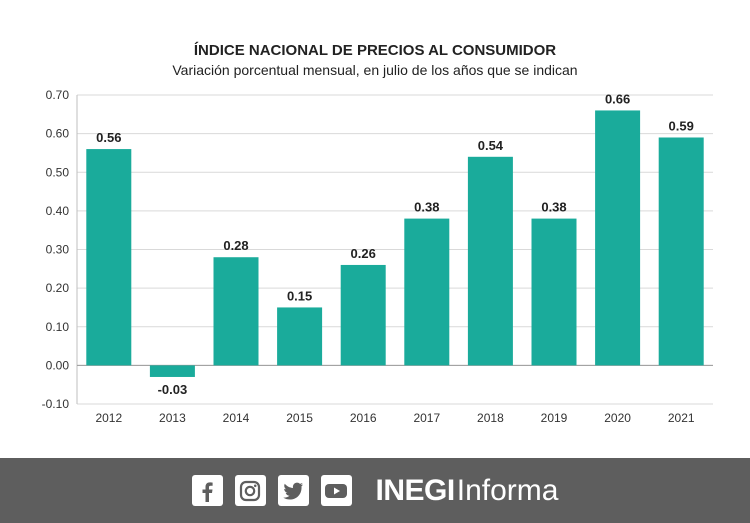 Image resolution: width=750 pixels, height=523 pixels. Describe the element at coordinates (681, 251) in the screenshot. I see `bar-2021` at that location.